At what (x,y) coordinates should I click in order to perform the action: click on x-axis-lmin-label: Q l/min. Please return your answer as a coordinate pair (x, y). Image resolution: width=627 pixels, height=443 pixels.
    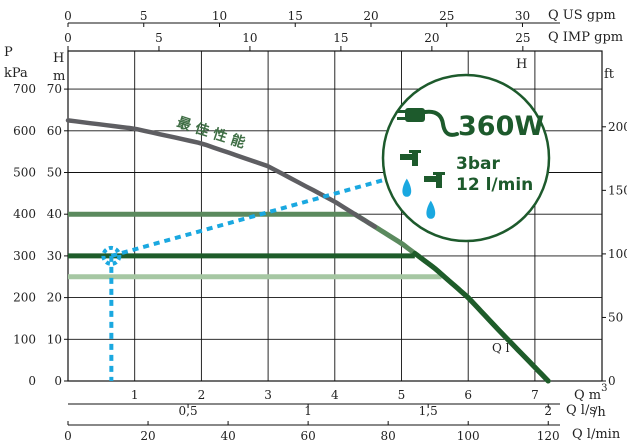
    Looking at the image, I should click on (596, 434).